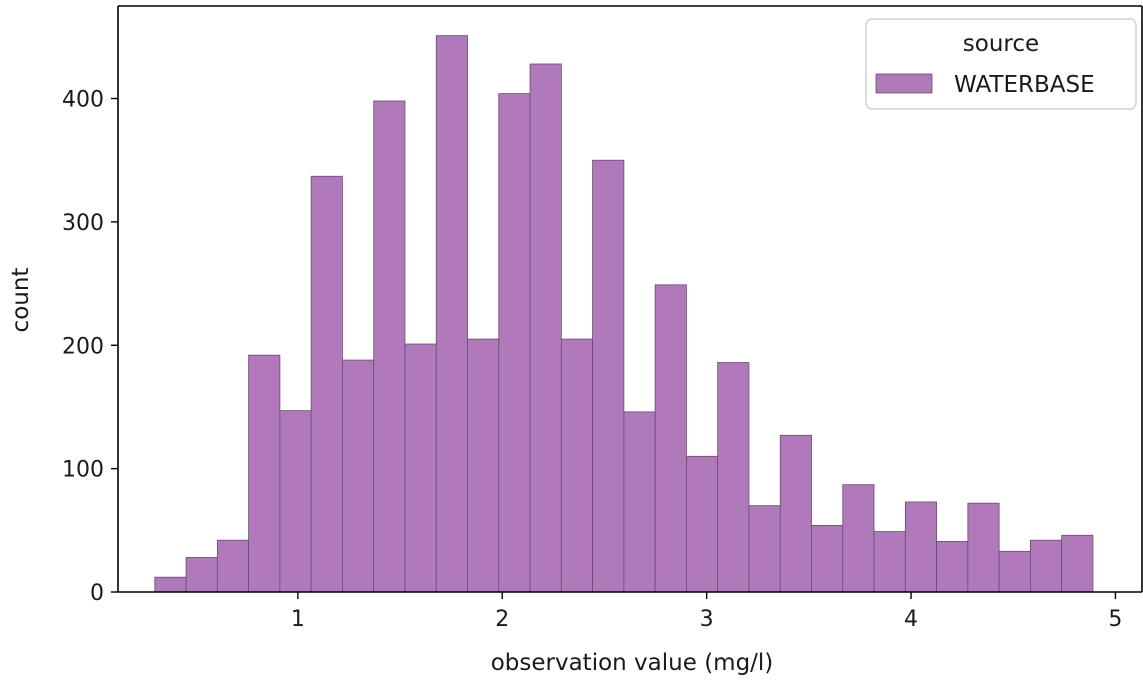 The height and width of the screenshot is (681, 1143). What do you see at coordinates (1024, 85) in the screenshot?
I see `legend-label-waterbase: WATERBASE` at bounding box center [1024, 85].